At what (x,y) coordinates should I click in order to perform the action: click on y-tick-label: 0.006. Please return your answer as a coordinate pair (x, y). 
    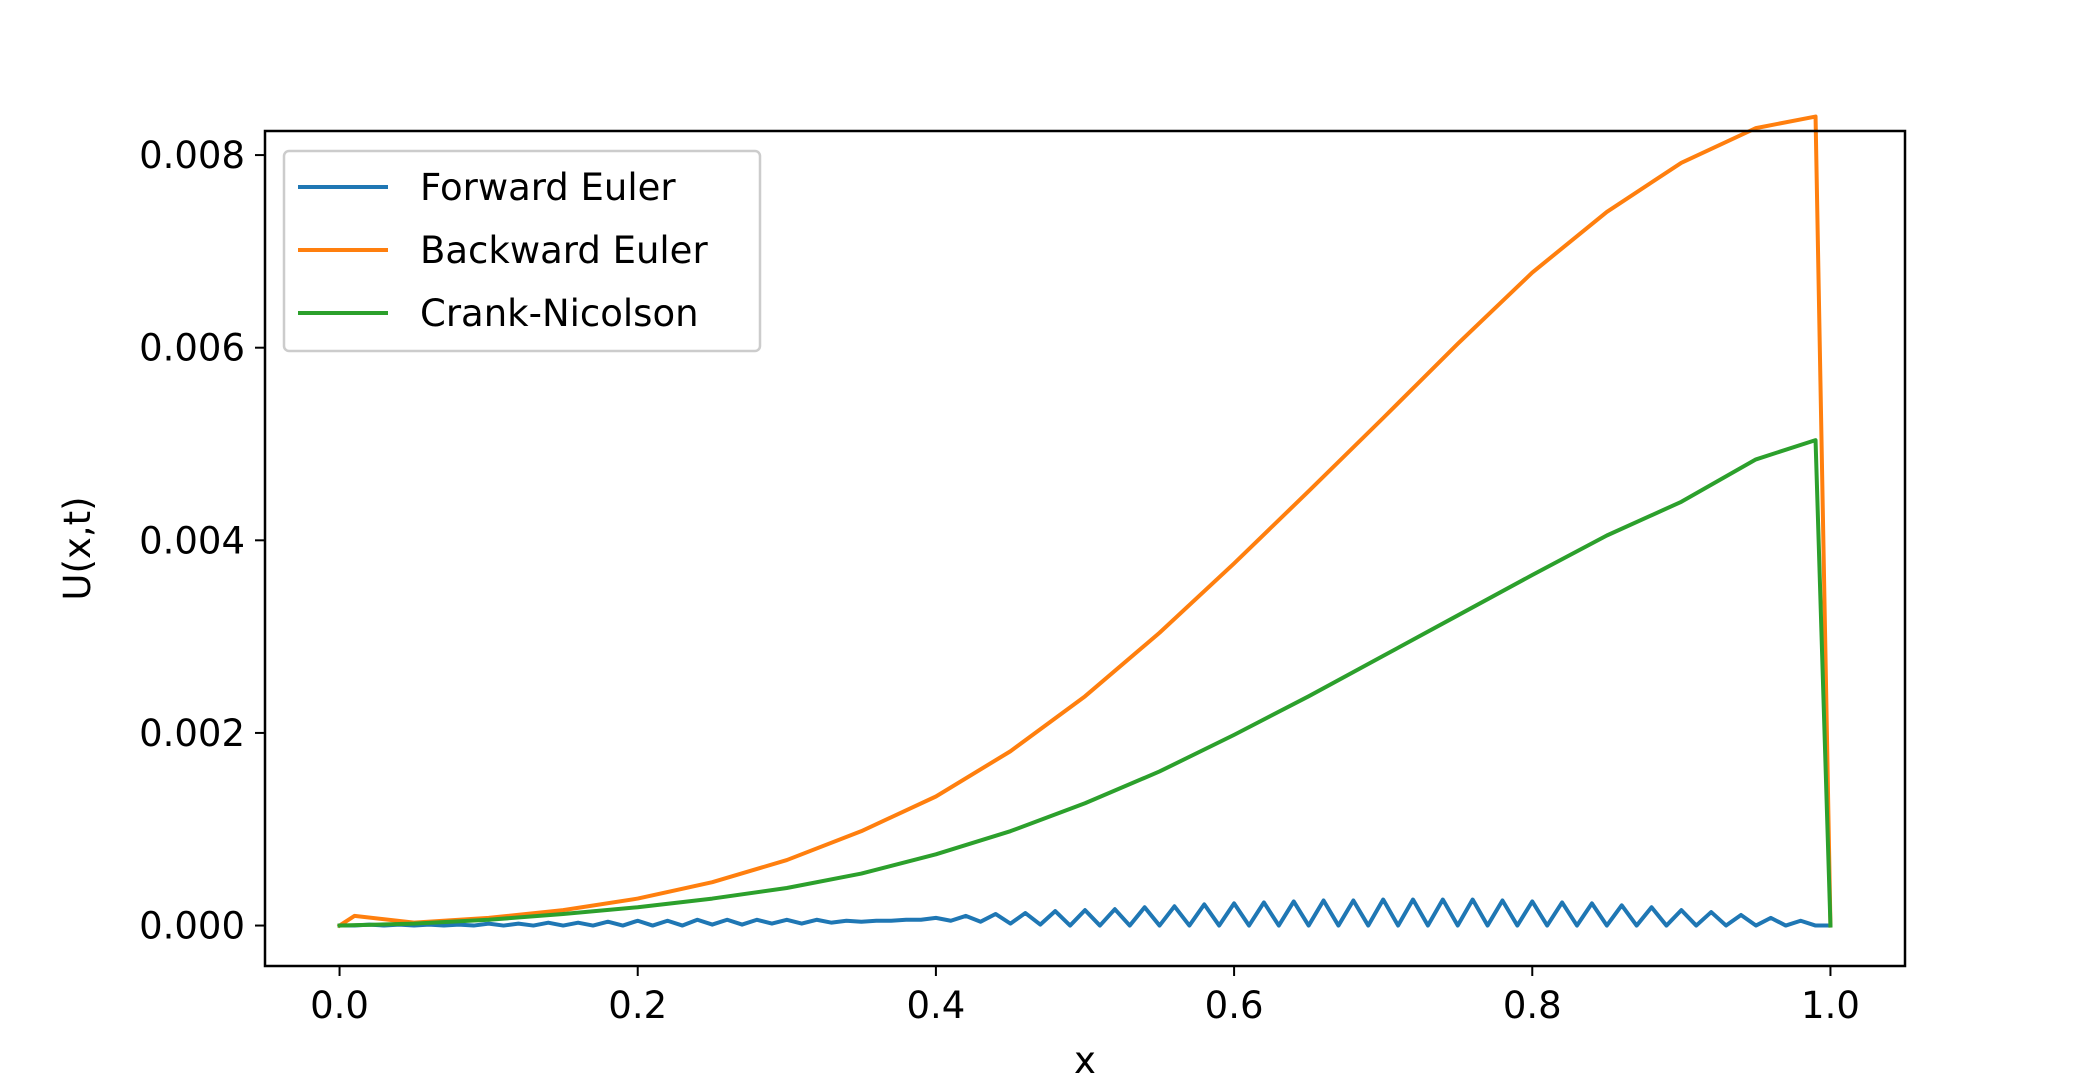
    Looking at the image, I should click on (192, 348).